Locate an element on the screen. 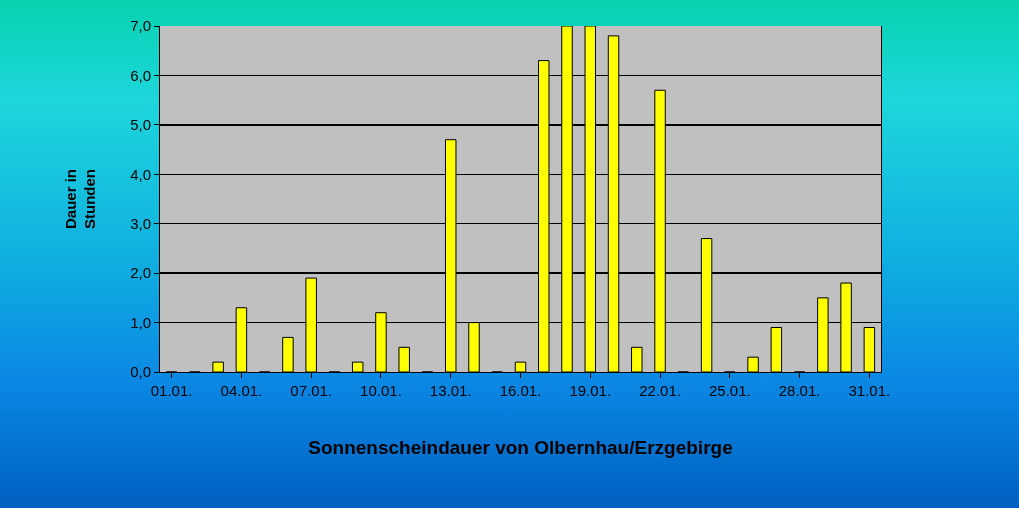  x-tick-label: 13.01. is located at coordinates (450, 390).